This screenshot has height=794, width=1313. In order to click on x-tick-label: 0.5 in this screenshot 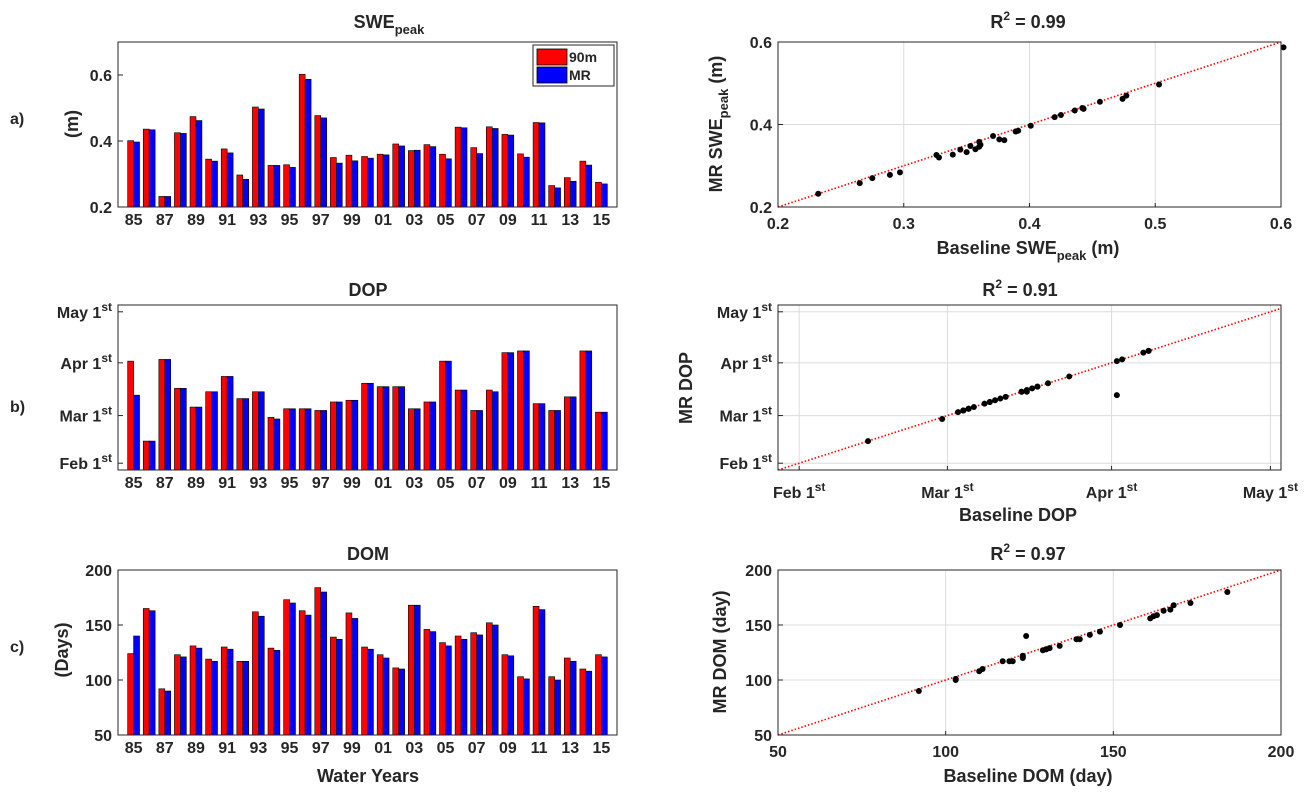, I will do `click(1155, 224)`.